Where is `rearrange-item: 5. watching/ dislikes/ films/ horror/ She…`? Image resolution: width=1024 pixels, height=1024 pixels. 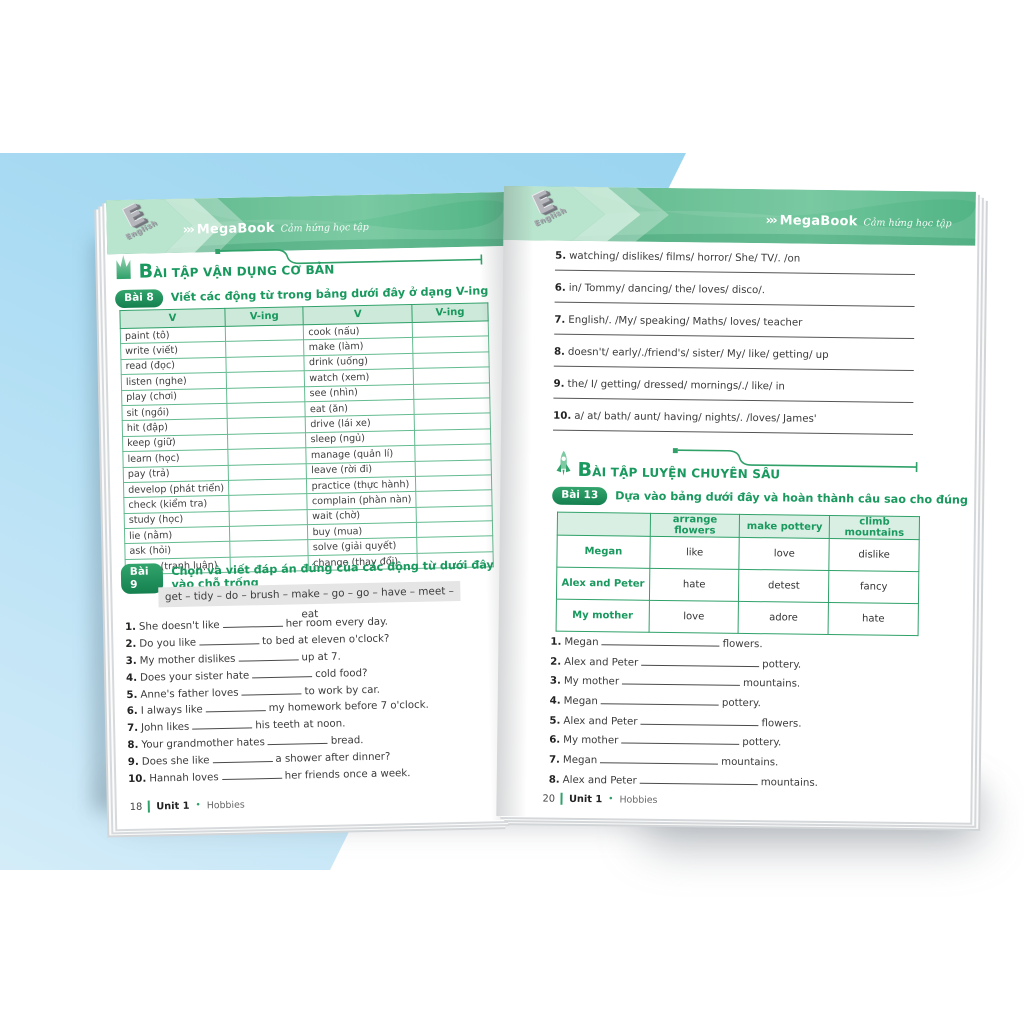 rearrange-item: 5. watching/ dislikes/ films/ horror/ She… is located at coordinates (742, 269).